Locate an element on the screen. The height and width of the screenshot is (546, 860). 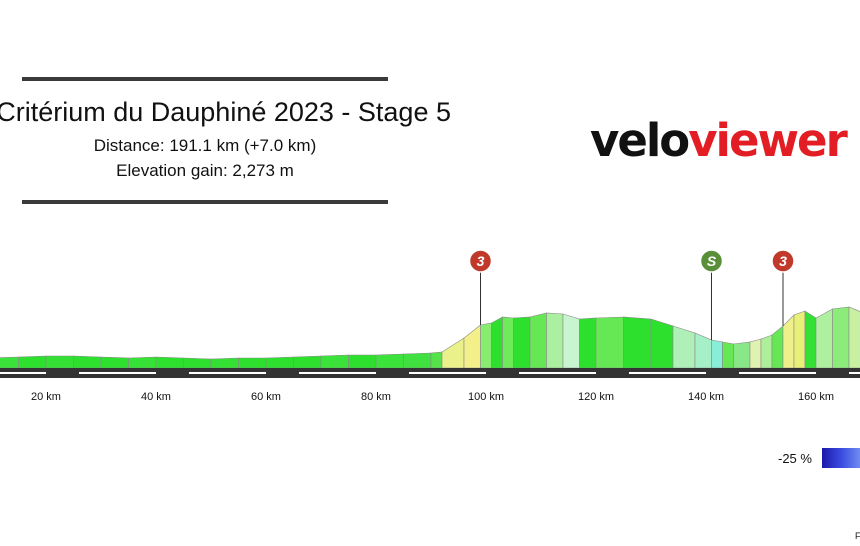
elevation-text: Elevation gain: 2,273 m is located at coordinates (205, 170).